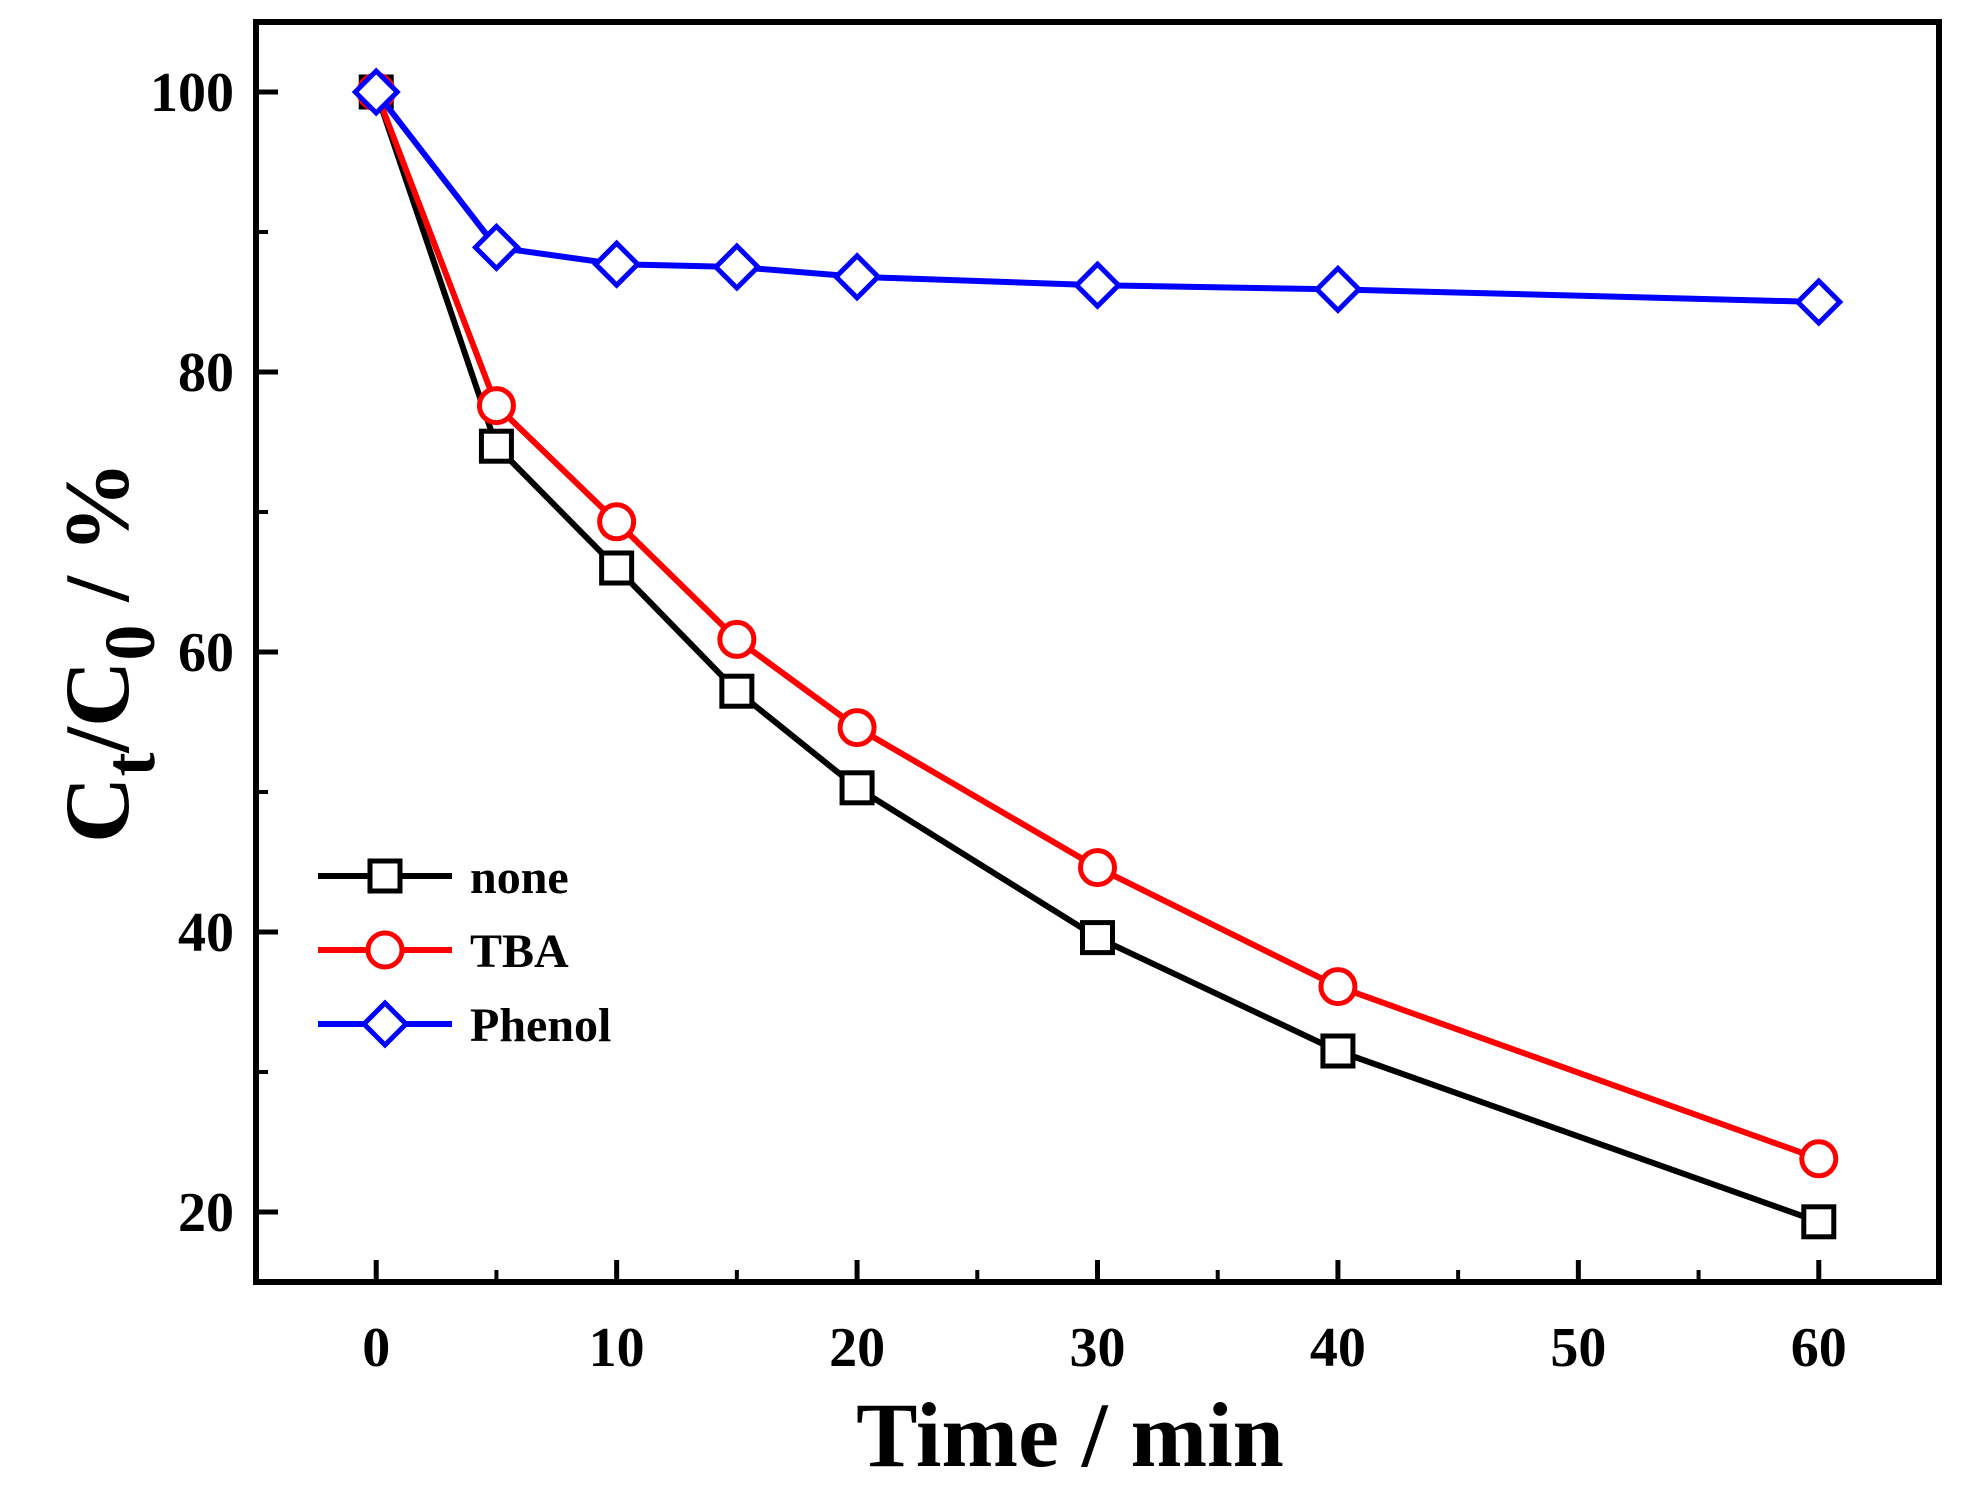  Describe the element at coordinates (206, 1213) in the screenshot. I see `y-tick-label: 20` at that location.